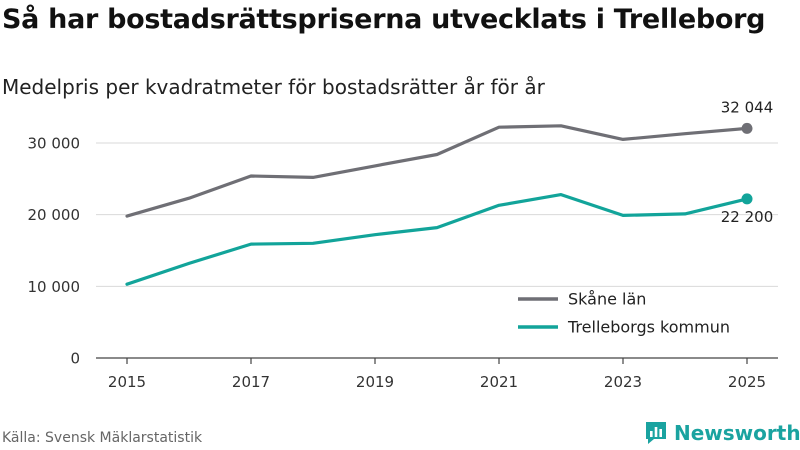  Describe the element at coordinates (623, 382) in the screenshot. I see `x-tick-label: 2023` at that location.